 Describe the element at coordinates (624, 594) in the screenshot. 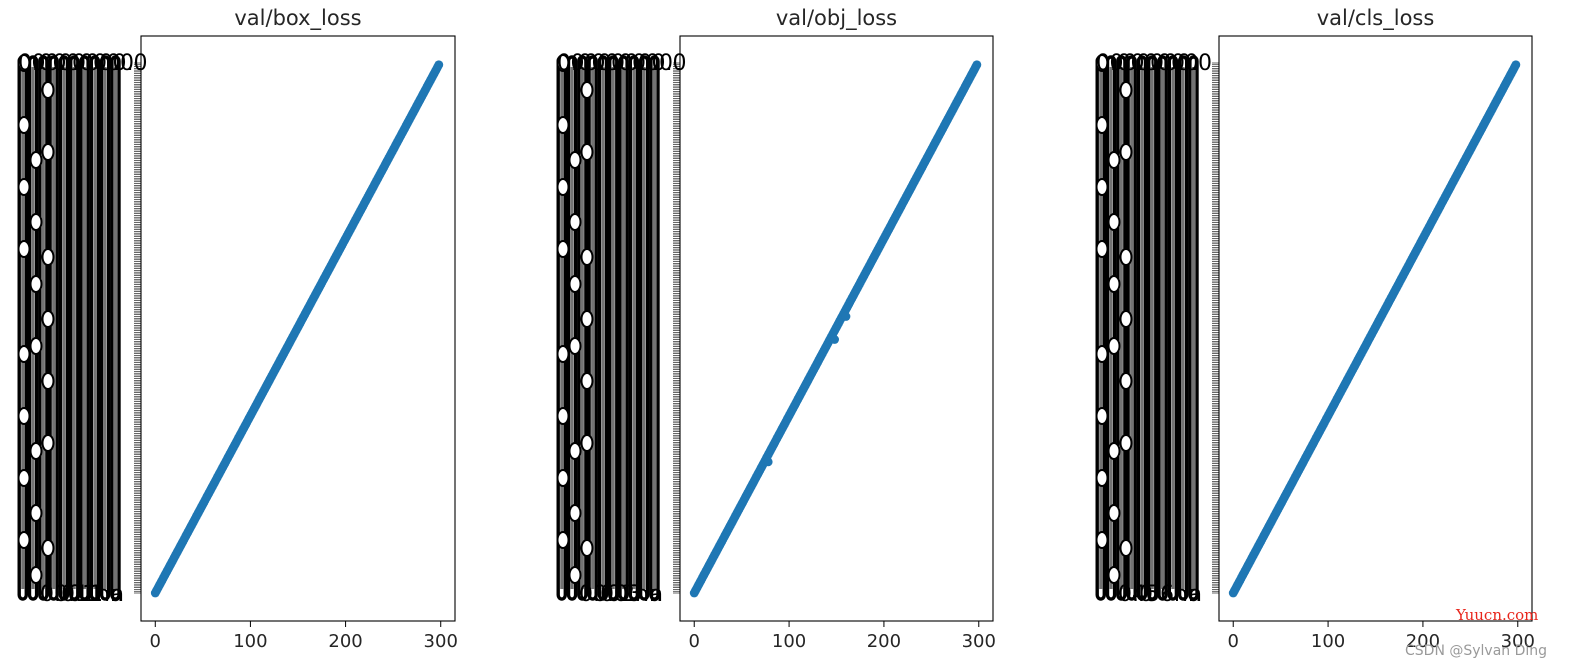

I see `y-tick-label: 0.3` at that location.